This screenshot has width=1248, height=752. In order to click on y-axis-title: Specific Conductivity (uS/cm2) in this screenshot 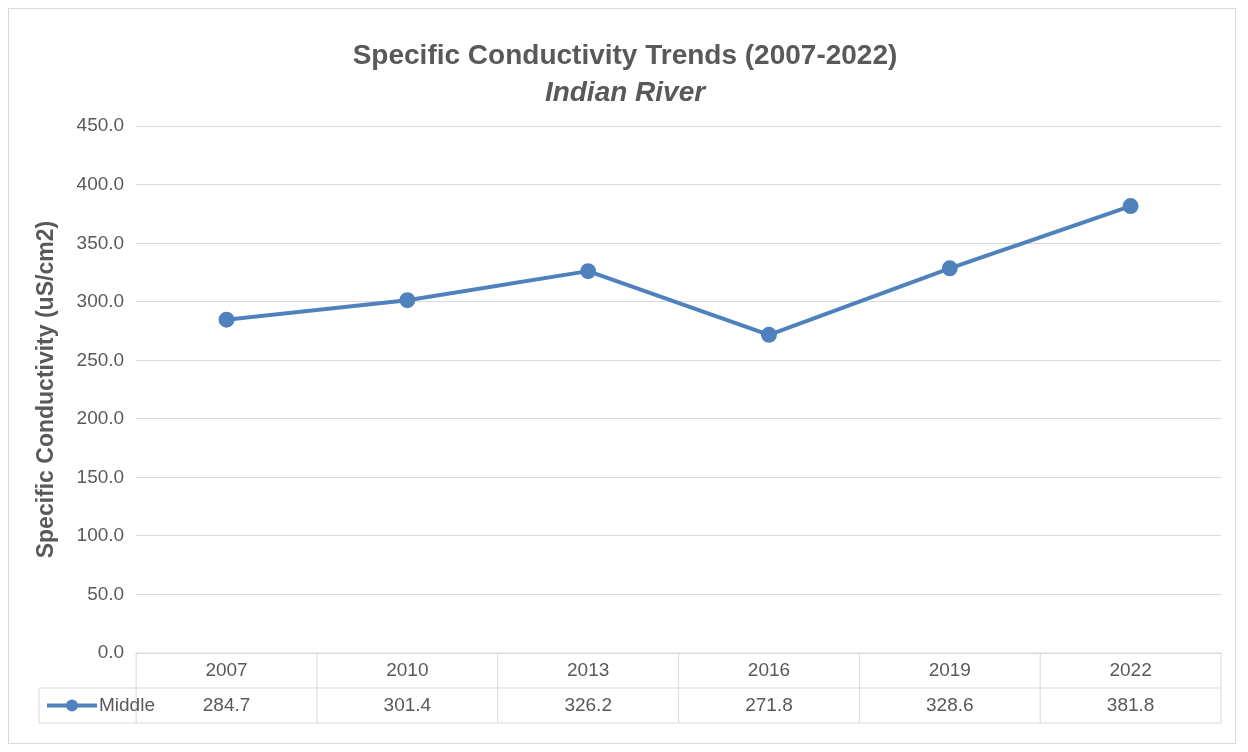, I will do `click(45, 389)`.